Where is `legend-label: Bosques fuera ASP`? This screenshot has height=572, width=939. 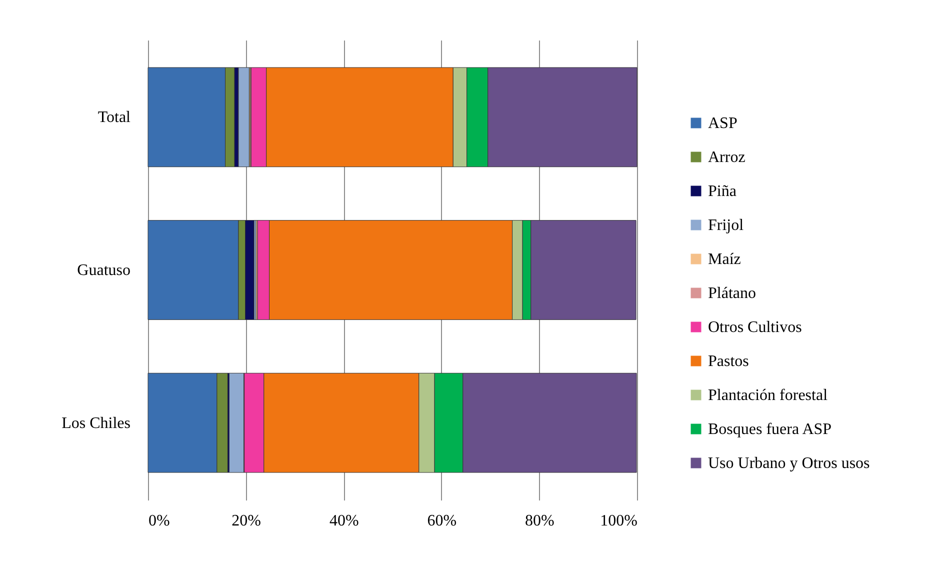 legend-label: Bosques fuera ASP is located at coordinates (770, 429).